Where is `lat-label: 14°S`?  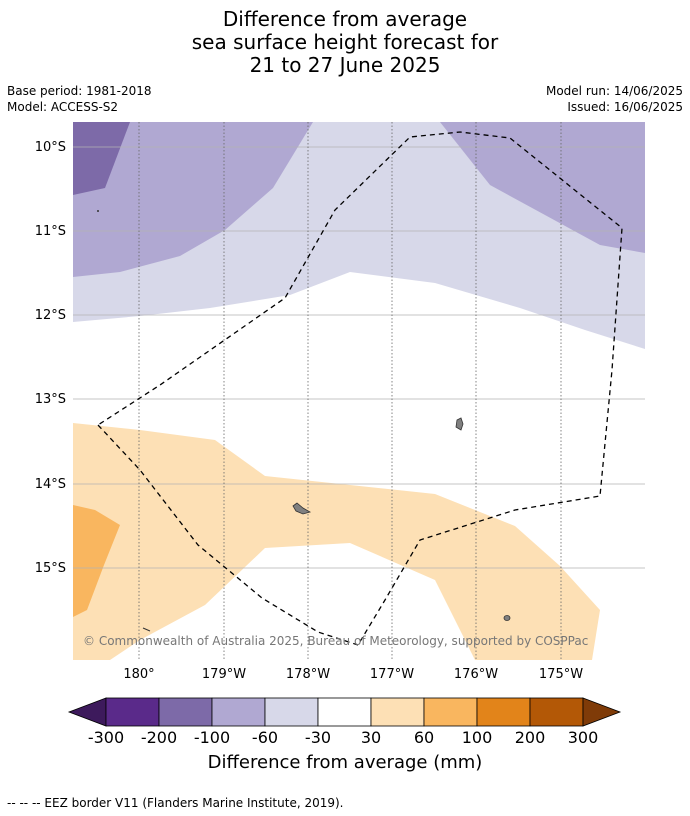
lat-label: 14°S is located at coordinates (50, 484).